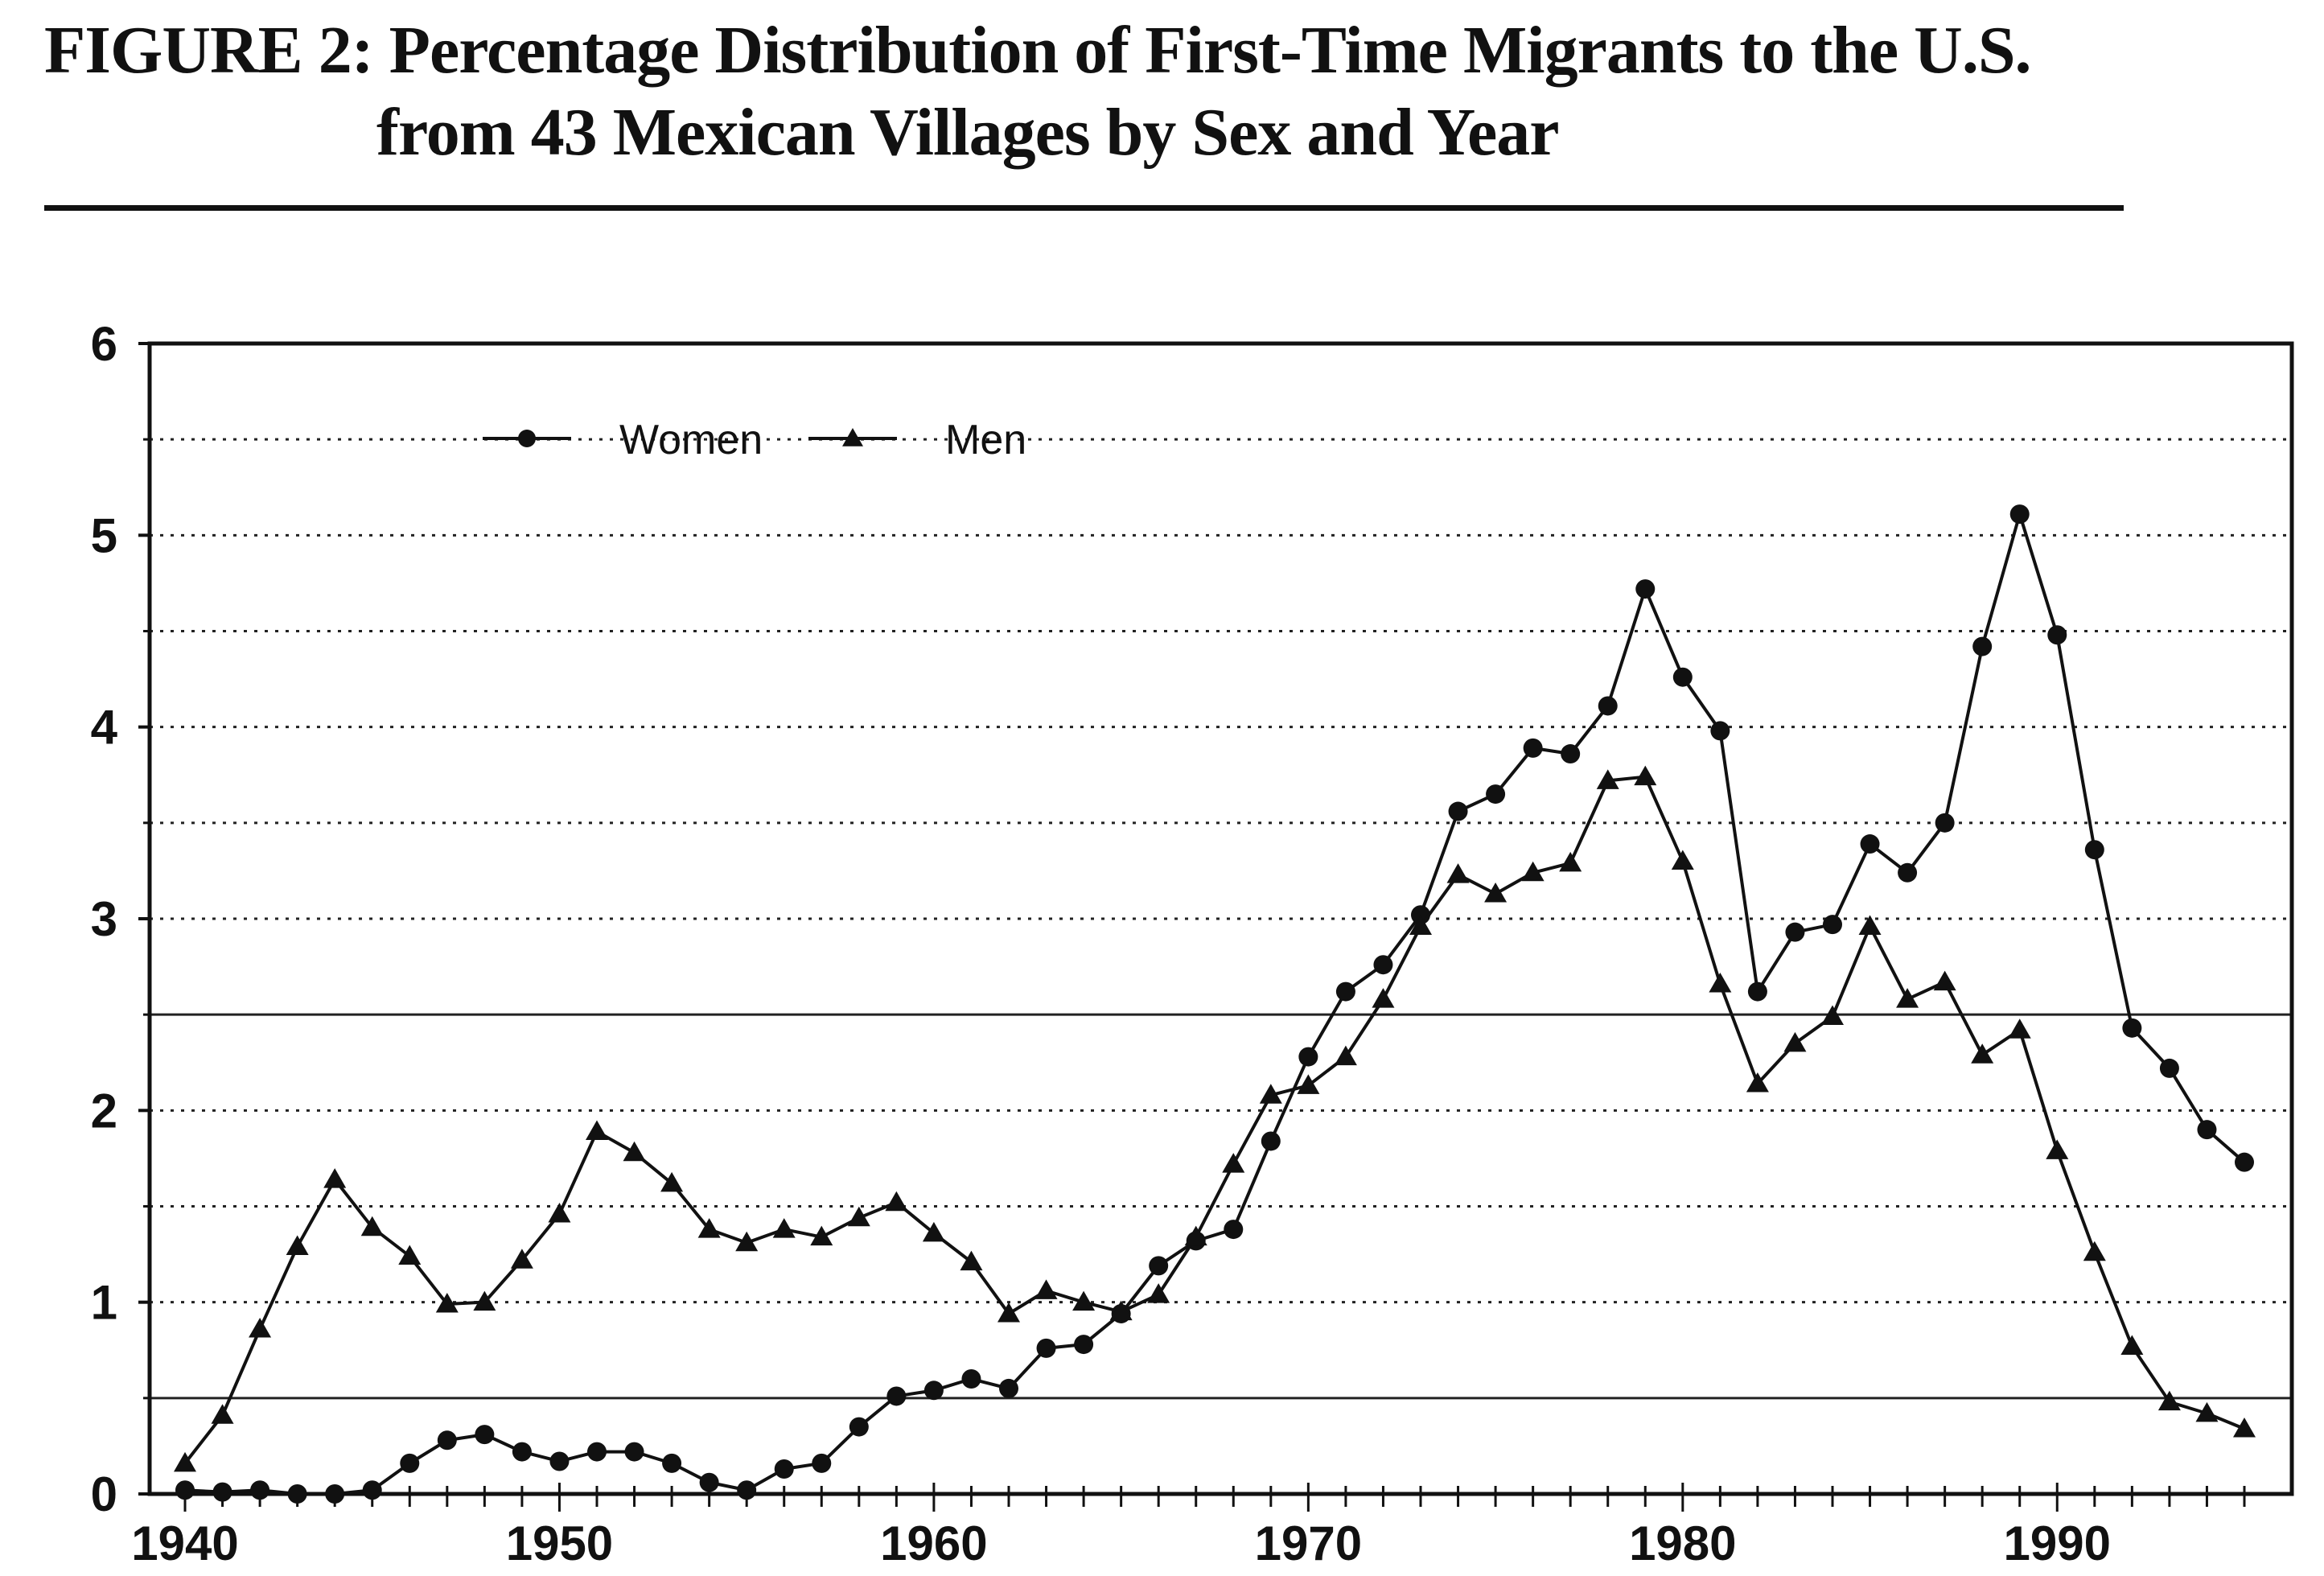 The image size is (2324, 1576). I want to click on legend-item-men: Men, so click(917, 440).